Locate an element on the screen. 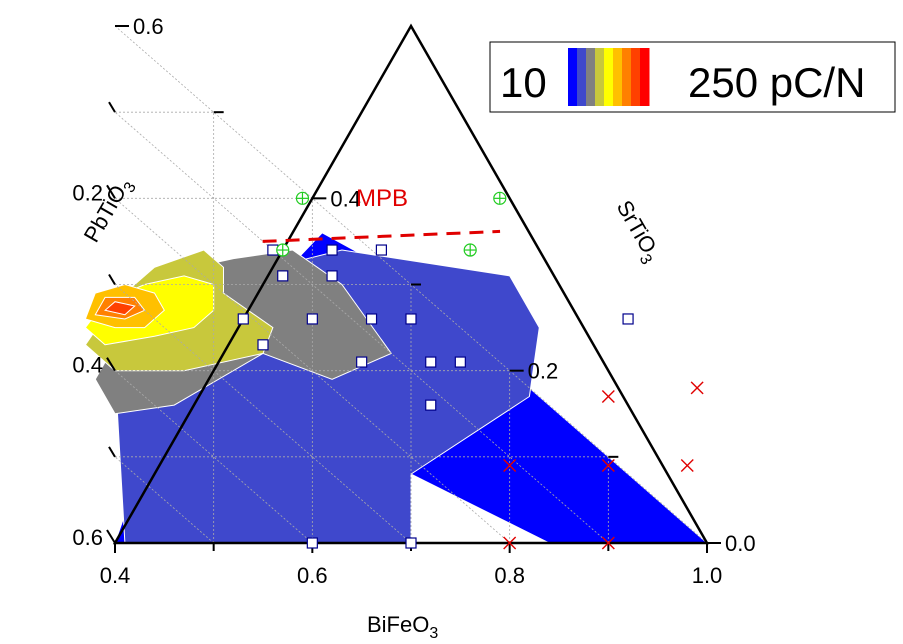 The image size is (903, 644). right-axis-label: SrTiO3 is located at coordinates (636, 232).